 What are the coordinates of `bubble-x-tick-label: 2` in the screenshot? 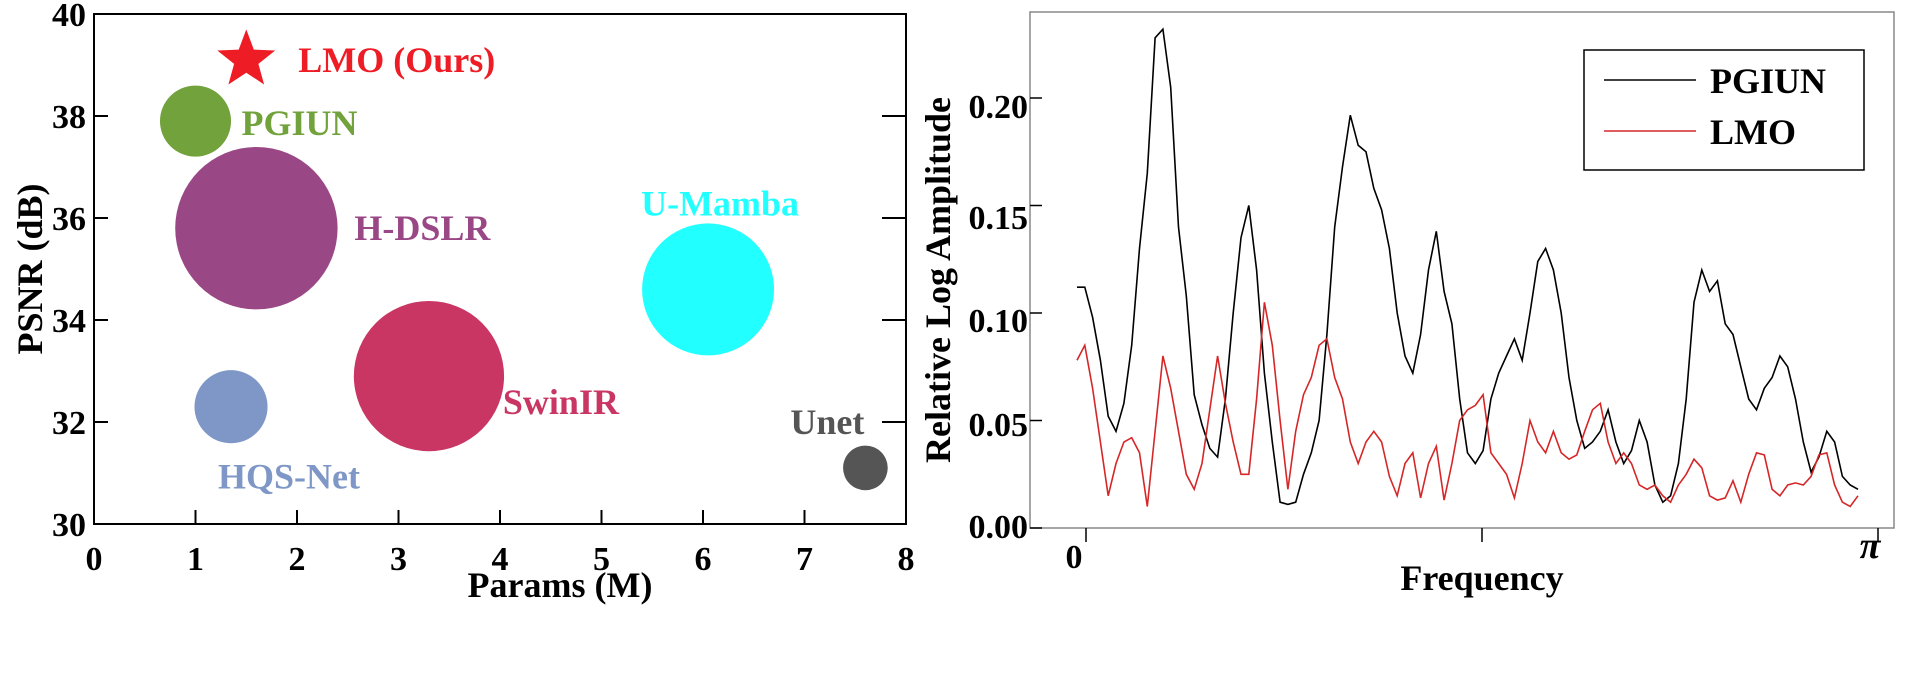 It's located at (297, 559).